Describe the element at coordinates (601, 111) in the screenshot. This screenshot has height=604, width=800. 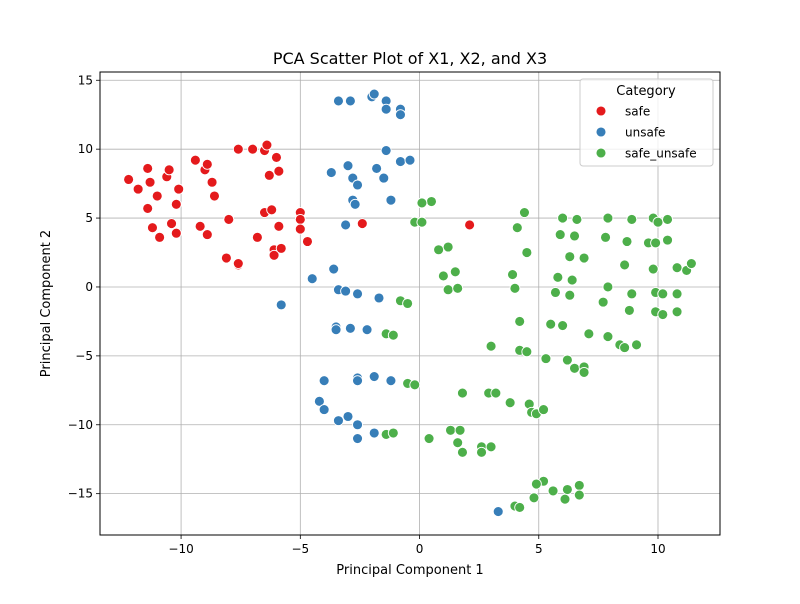
I see `legend-marker-safe` at that location.